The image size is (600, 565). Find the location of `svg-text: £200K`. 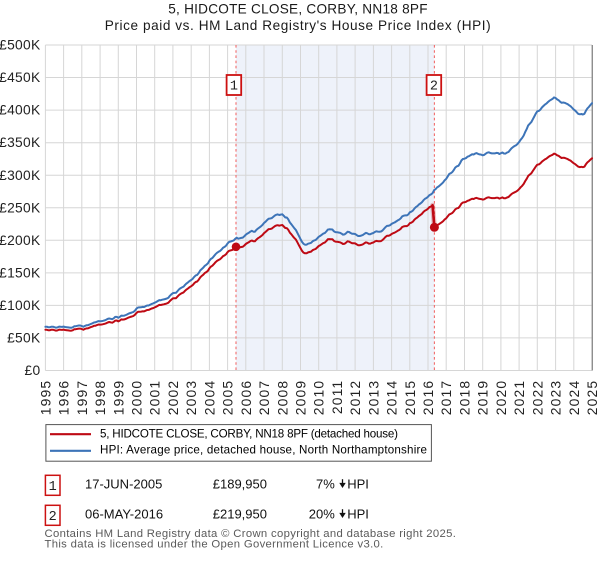

svg-text: £200K is located at coordinates (20, 240).